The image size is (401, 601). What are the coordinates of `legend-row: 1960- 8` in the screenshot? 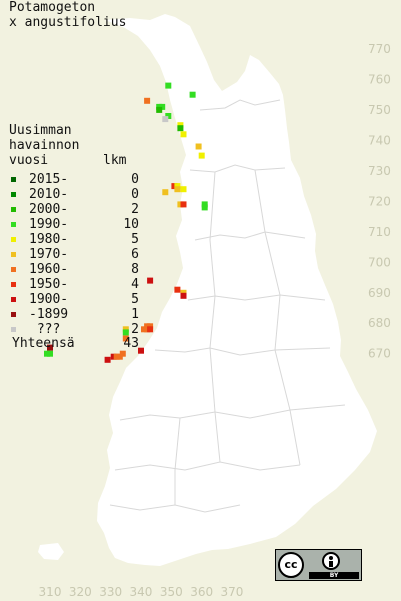 It's located at (79, 269).